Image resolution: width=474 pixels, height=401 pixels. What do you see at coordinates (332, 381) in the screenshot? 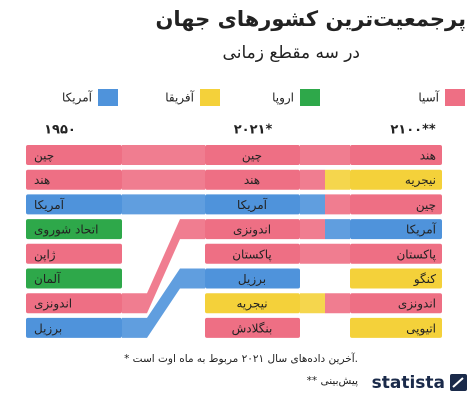
I see `footnote: ** پیش‌بینی` at bounding box center [332, 381].